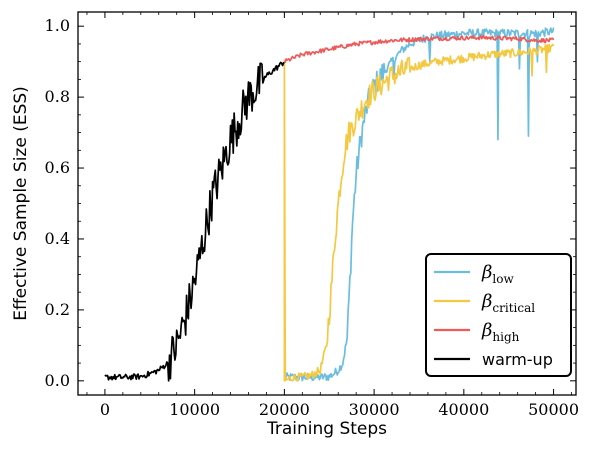 The image size is (599, 453). What do you see at coordinates (284, 409) in the screenshot?
I see `x-tick-label: 20000` at bounding box center [284, 409].